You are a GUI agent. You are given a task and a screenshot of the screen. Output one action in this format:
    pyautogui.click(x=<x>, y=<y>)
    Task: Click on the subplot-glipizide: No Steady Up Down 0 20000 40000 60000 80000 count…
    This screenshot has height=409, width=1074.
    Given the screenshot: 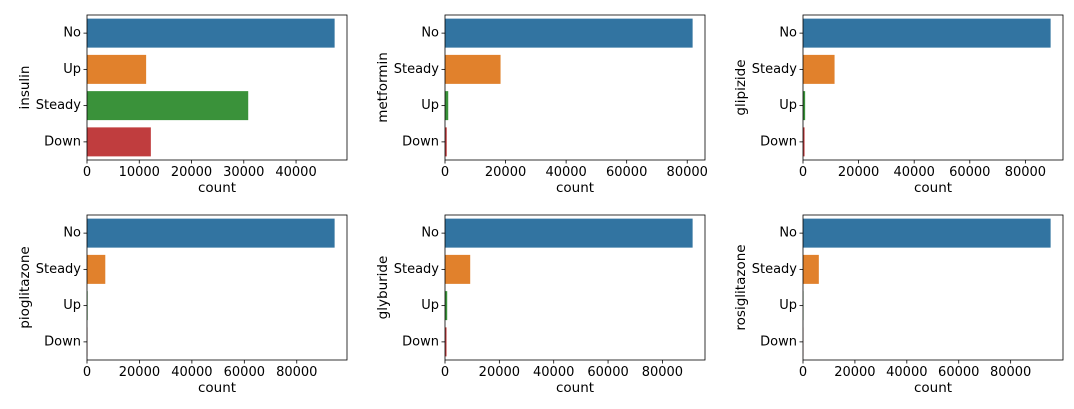 What is the action you would take?
    pyautogui.click(x=898, y=105)
    